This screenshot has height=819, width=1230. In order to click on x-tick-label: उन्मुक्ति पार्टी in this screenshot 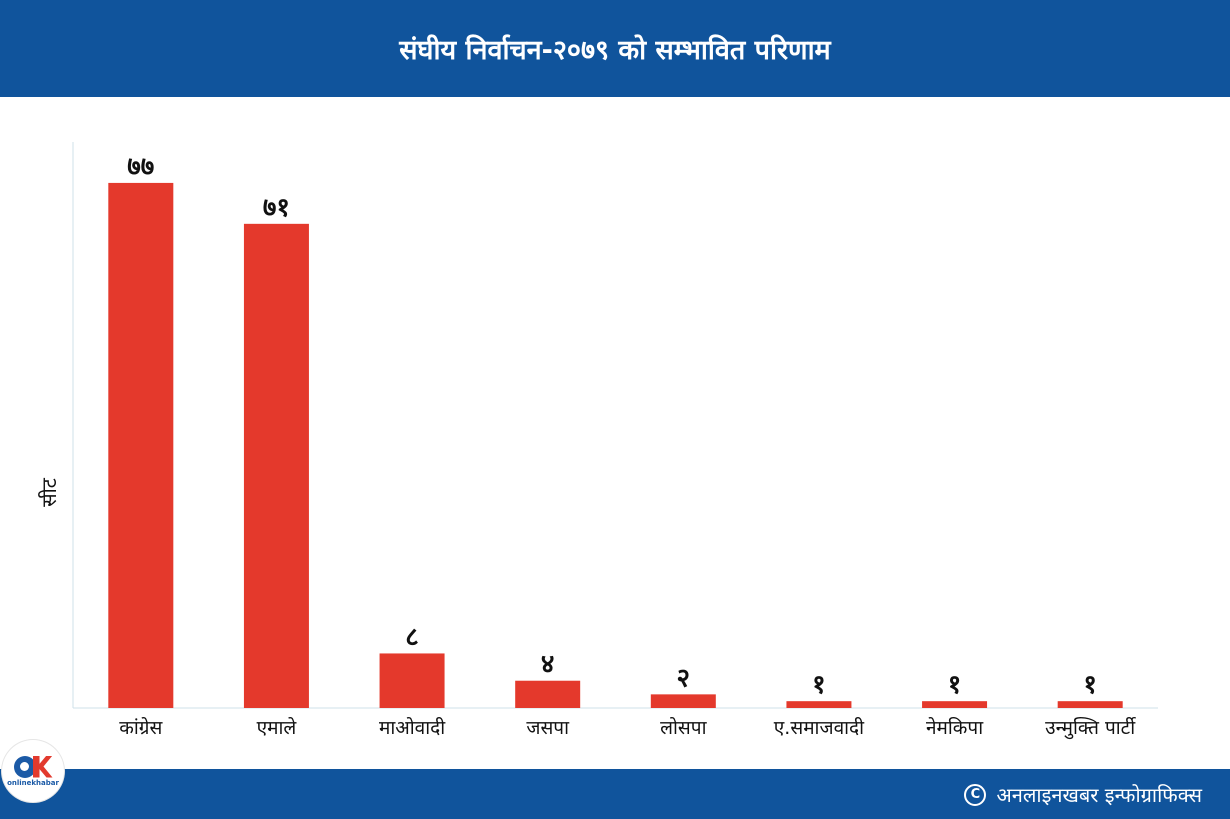, I will do `click(1090, 728)`.